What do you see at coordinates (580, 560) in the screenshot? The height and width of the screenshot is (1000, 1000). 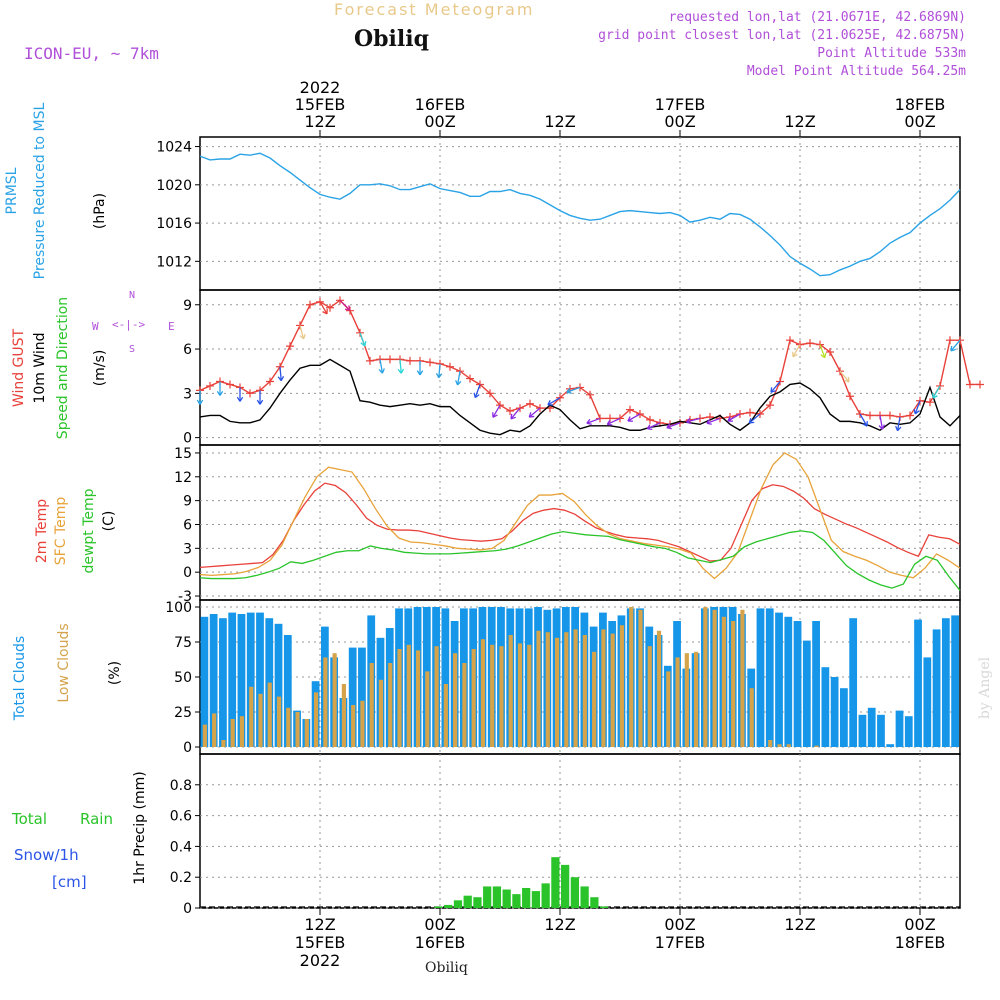 I see `temp-line-dewpt-temp` at bounding box center [580, 560].